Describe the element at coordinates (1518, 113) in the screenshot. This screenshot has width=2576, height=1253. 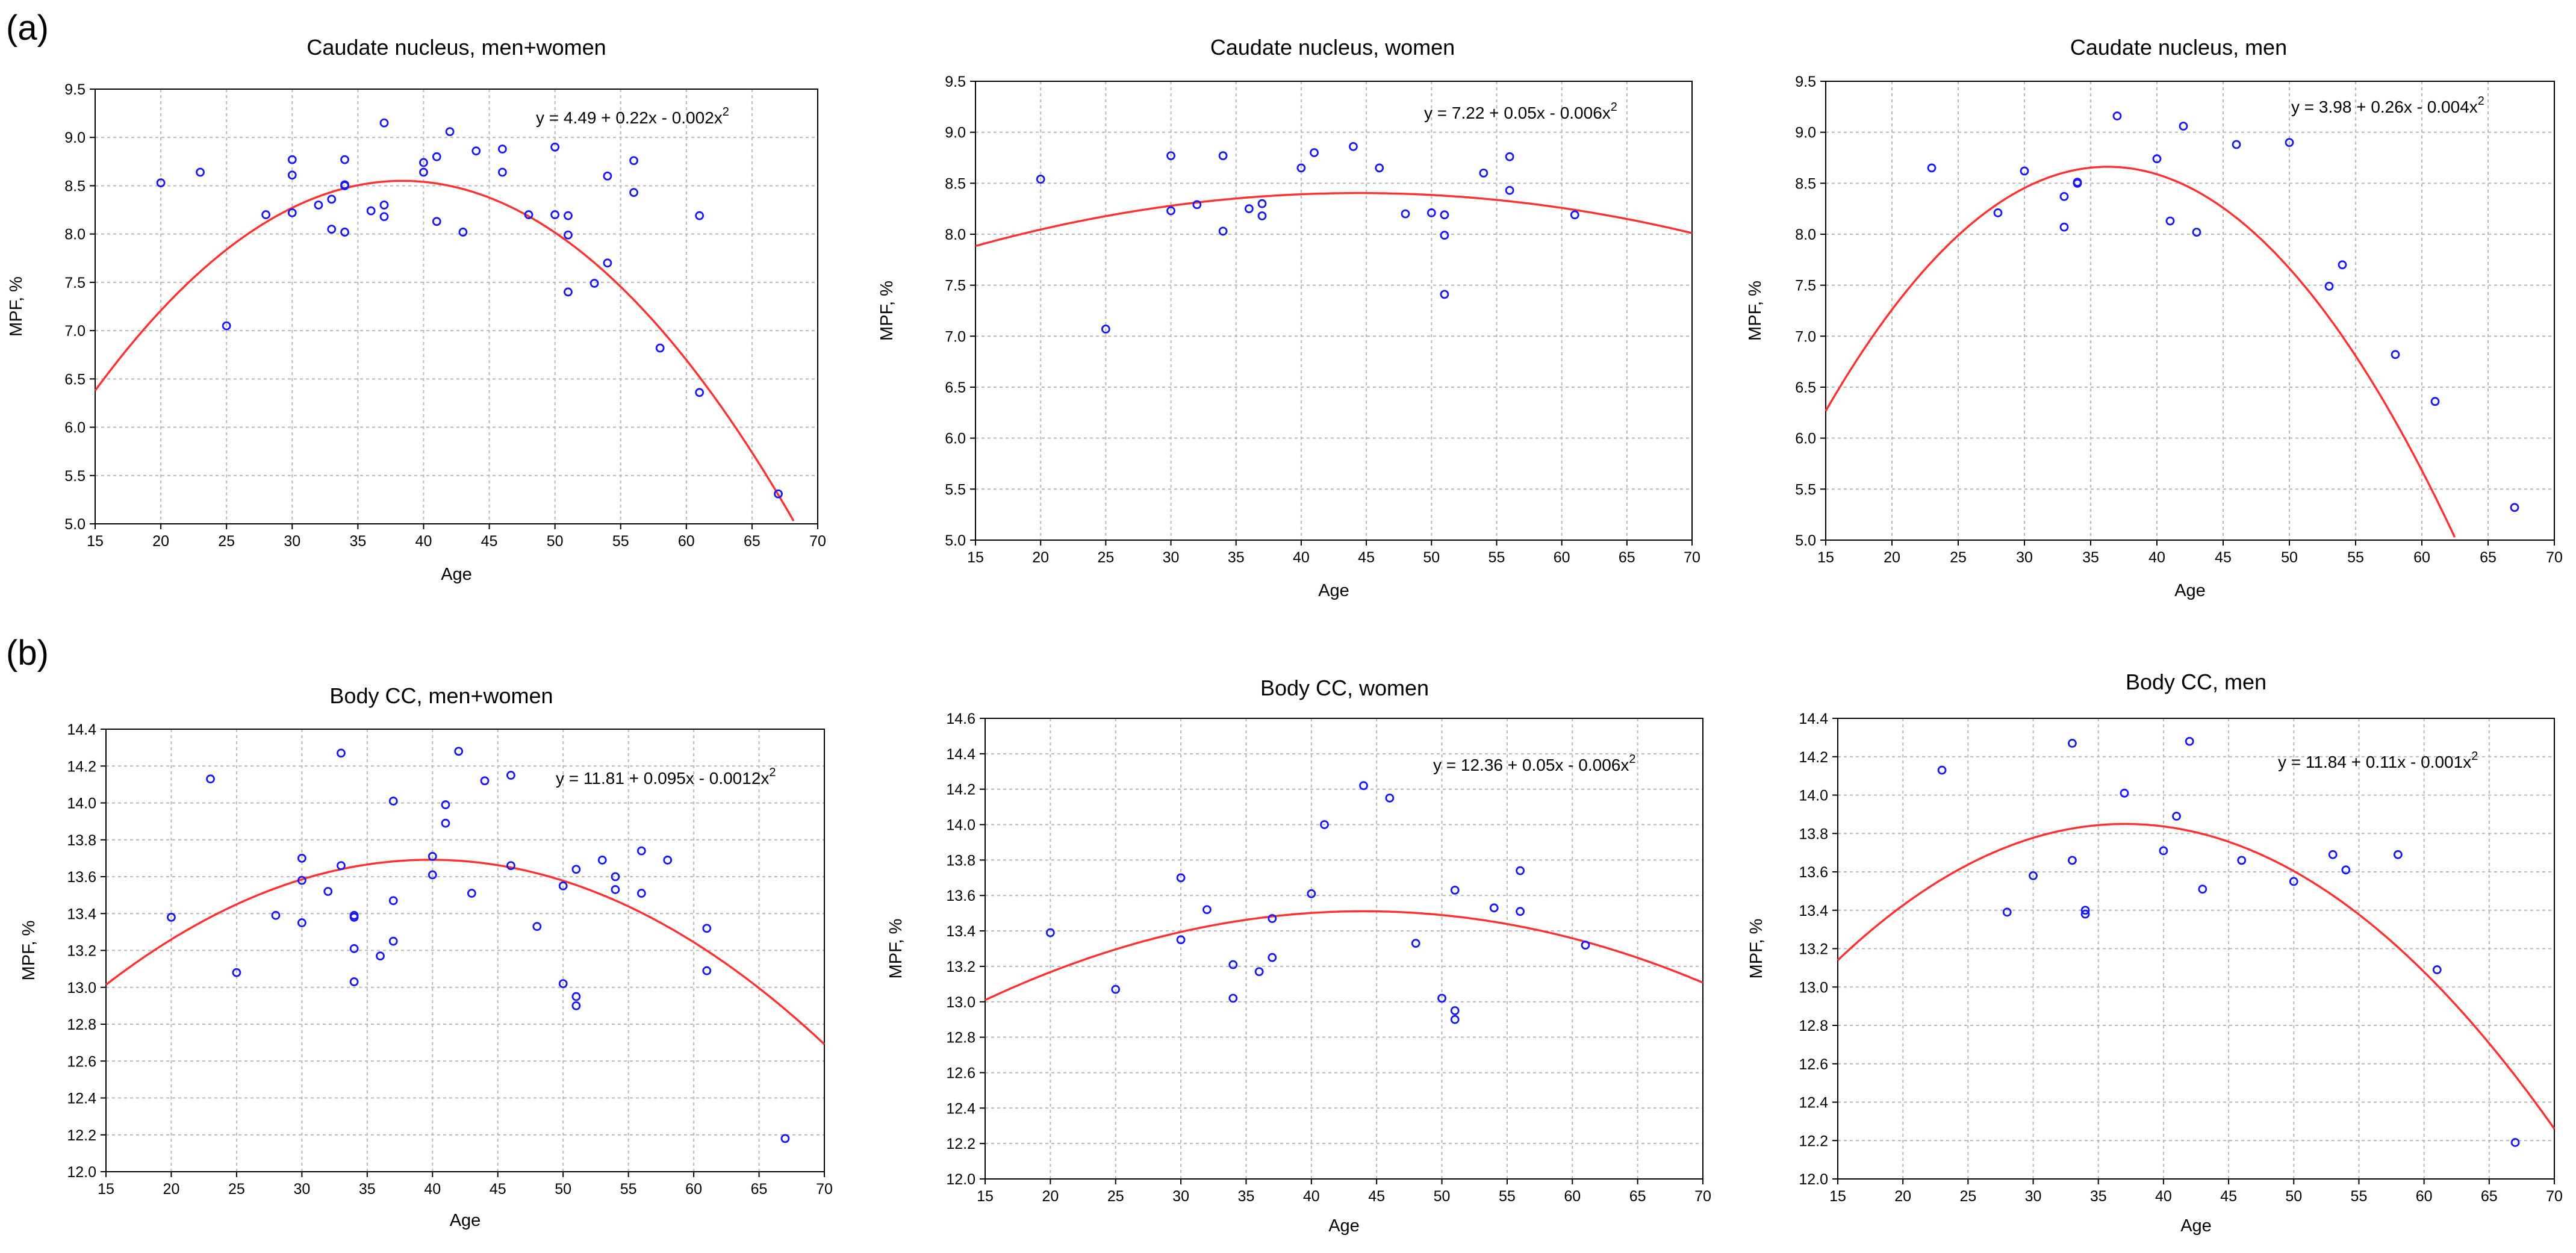
I see `fit-equation-body: y = 7.22 + 0.05x - 0.006x` at that location.